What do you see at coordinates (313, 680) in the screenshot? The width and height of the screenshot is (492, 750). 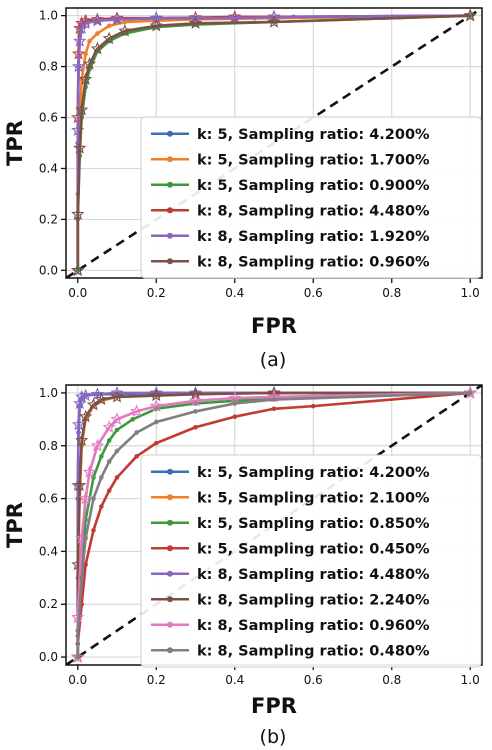 I see `x-tick-label: 0.6` at bounding box center [313, 680].